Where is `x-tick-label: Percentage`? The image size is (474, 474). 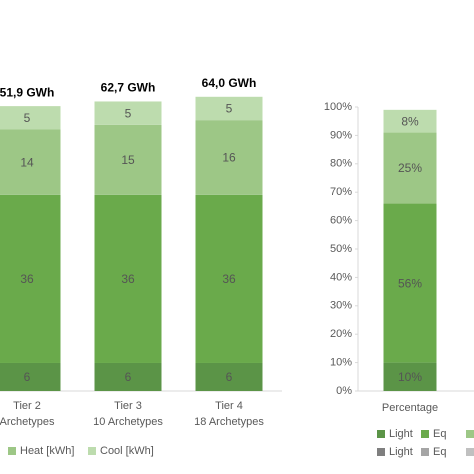 x-tick-label: Percentage is located at coordinates (410, 408).